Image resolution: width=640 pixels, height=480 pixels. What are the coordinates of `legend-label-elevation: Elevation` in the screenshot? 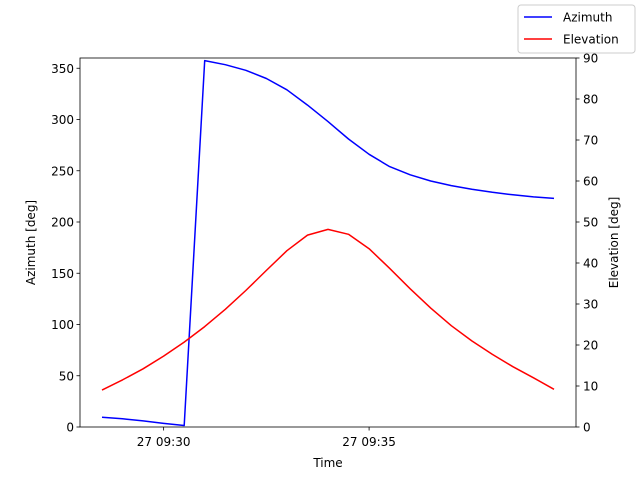 It's located at (591, 40).